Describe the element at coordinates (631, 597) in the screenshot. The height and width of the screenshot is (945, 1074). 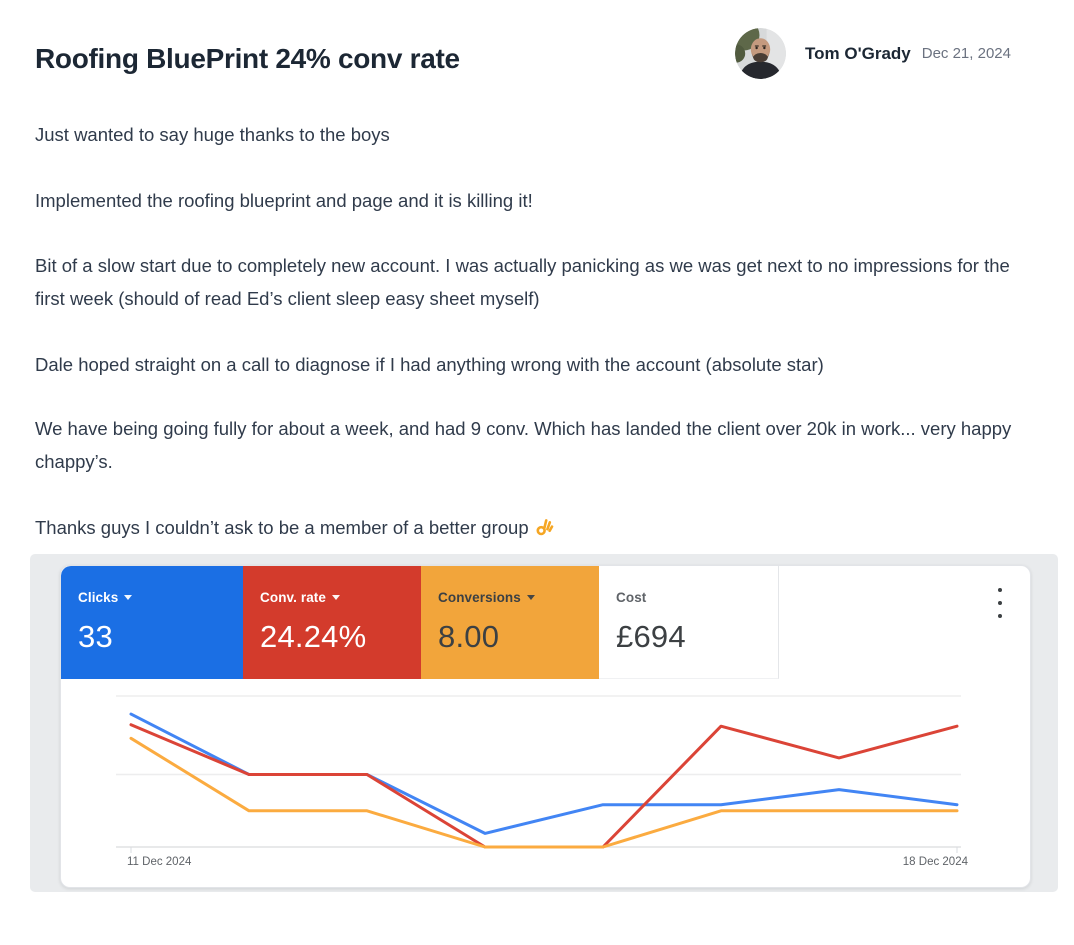
I see `metric-label: Cost` at that location.